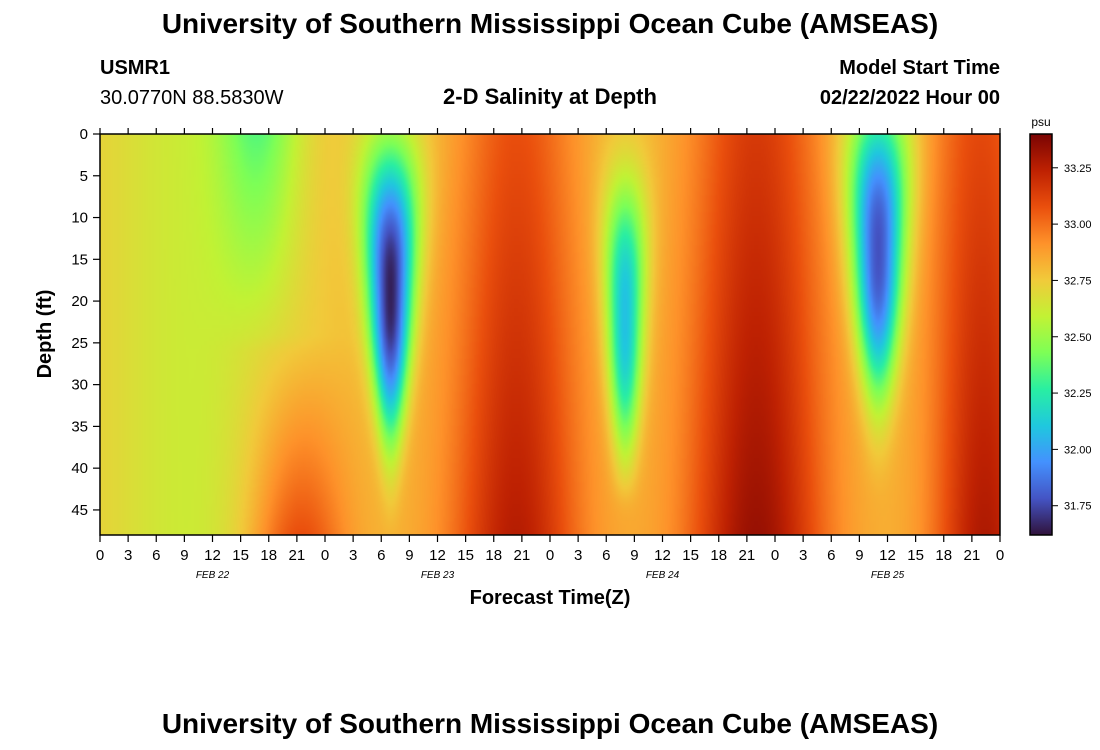  Describe the element at coordinates (79, 468) in the screenshot. I see `y-tick-label: 40` at that location.